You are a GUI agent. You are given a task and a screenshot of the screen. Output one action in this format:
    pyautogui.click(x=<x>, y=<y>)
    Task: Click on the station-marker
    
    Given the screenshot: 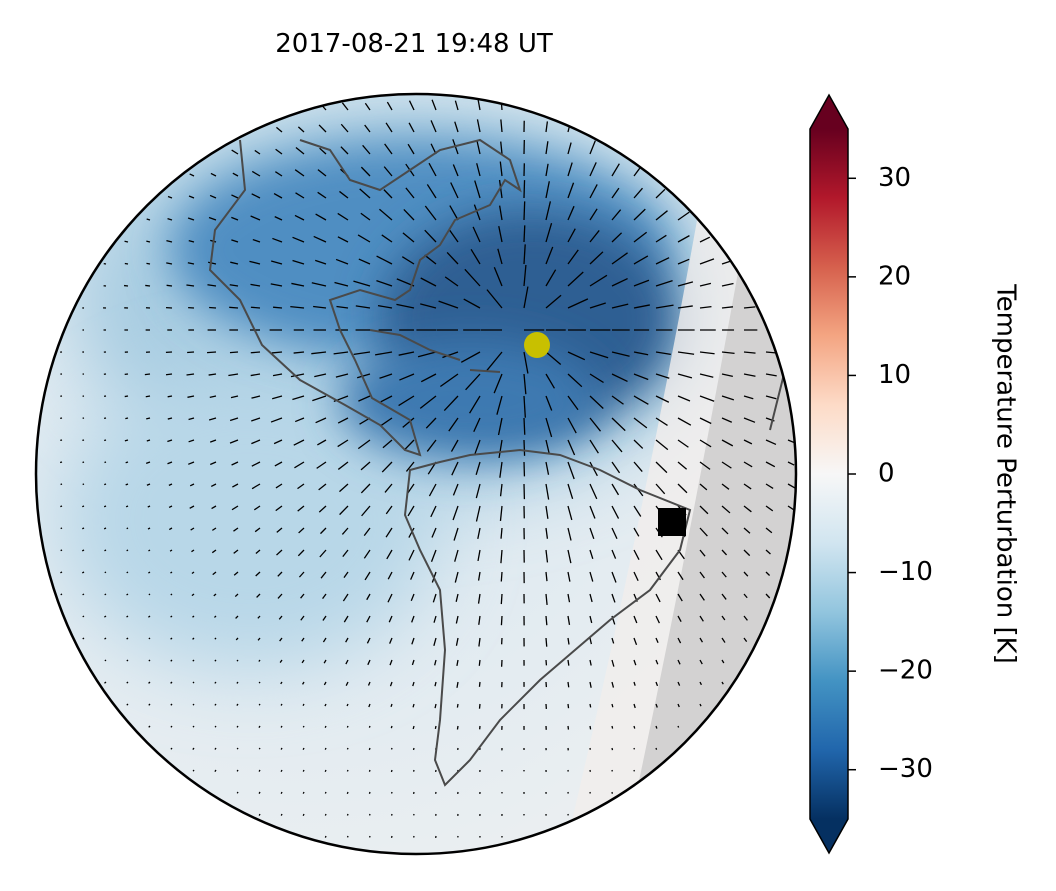 What is the action you would take?
    pyautogui.click(x=672, y=522)
    